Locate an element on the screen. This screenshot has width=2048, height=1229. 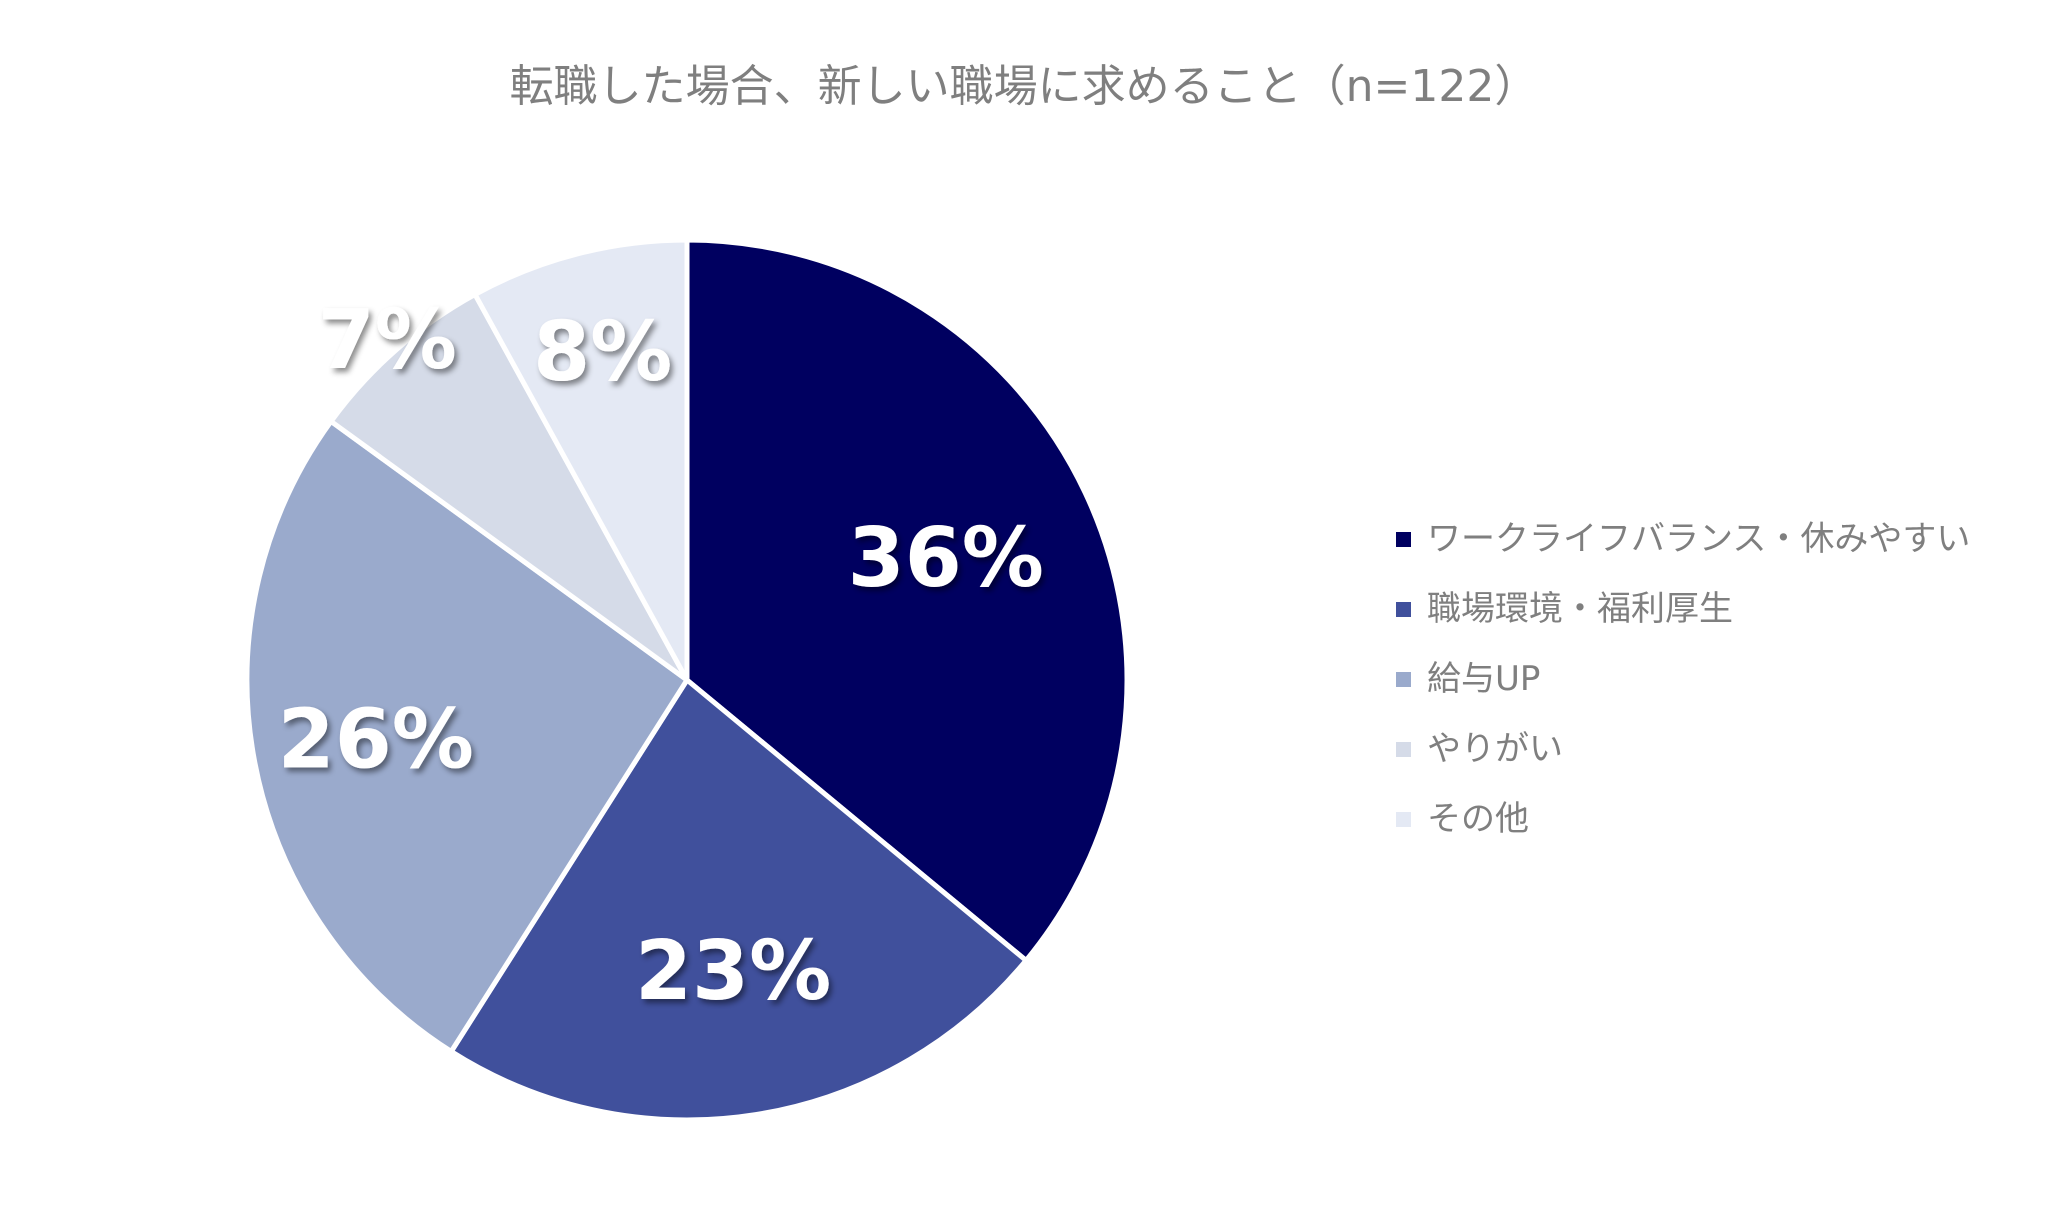
slice-data-label: 7% is located at coordinates (387, 340).